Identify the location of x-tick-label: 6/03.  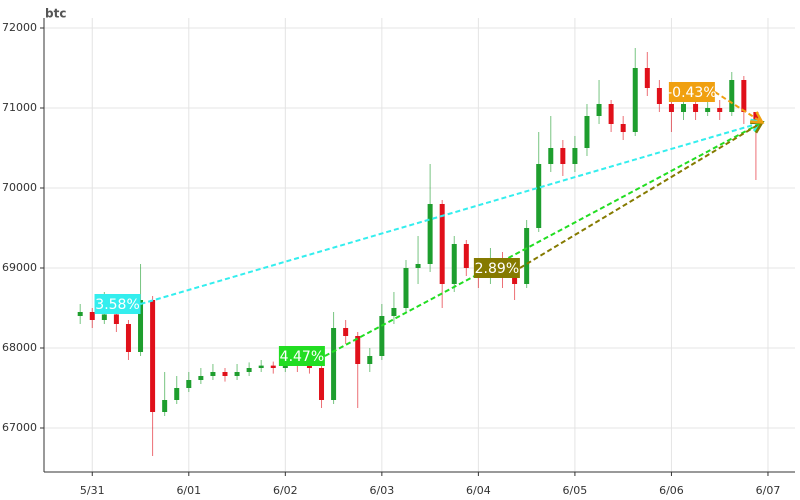
(382, 490).